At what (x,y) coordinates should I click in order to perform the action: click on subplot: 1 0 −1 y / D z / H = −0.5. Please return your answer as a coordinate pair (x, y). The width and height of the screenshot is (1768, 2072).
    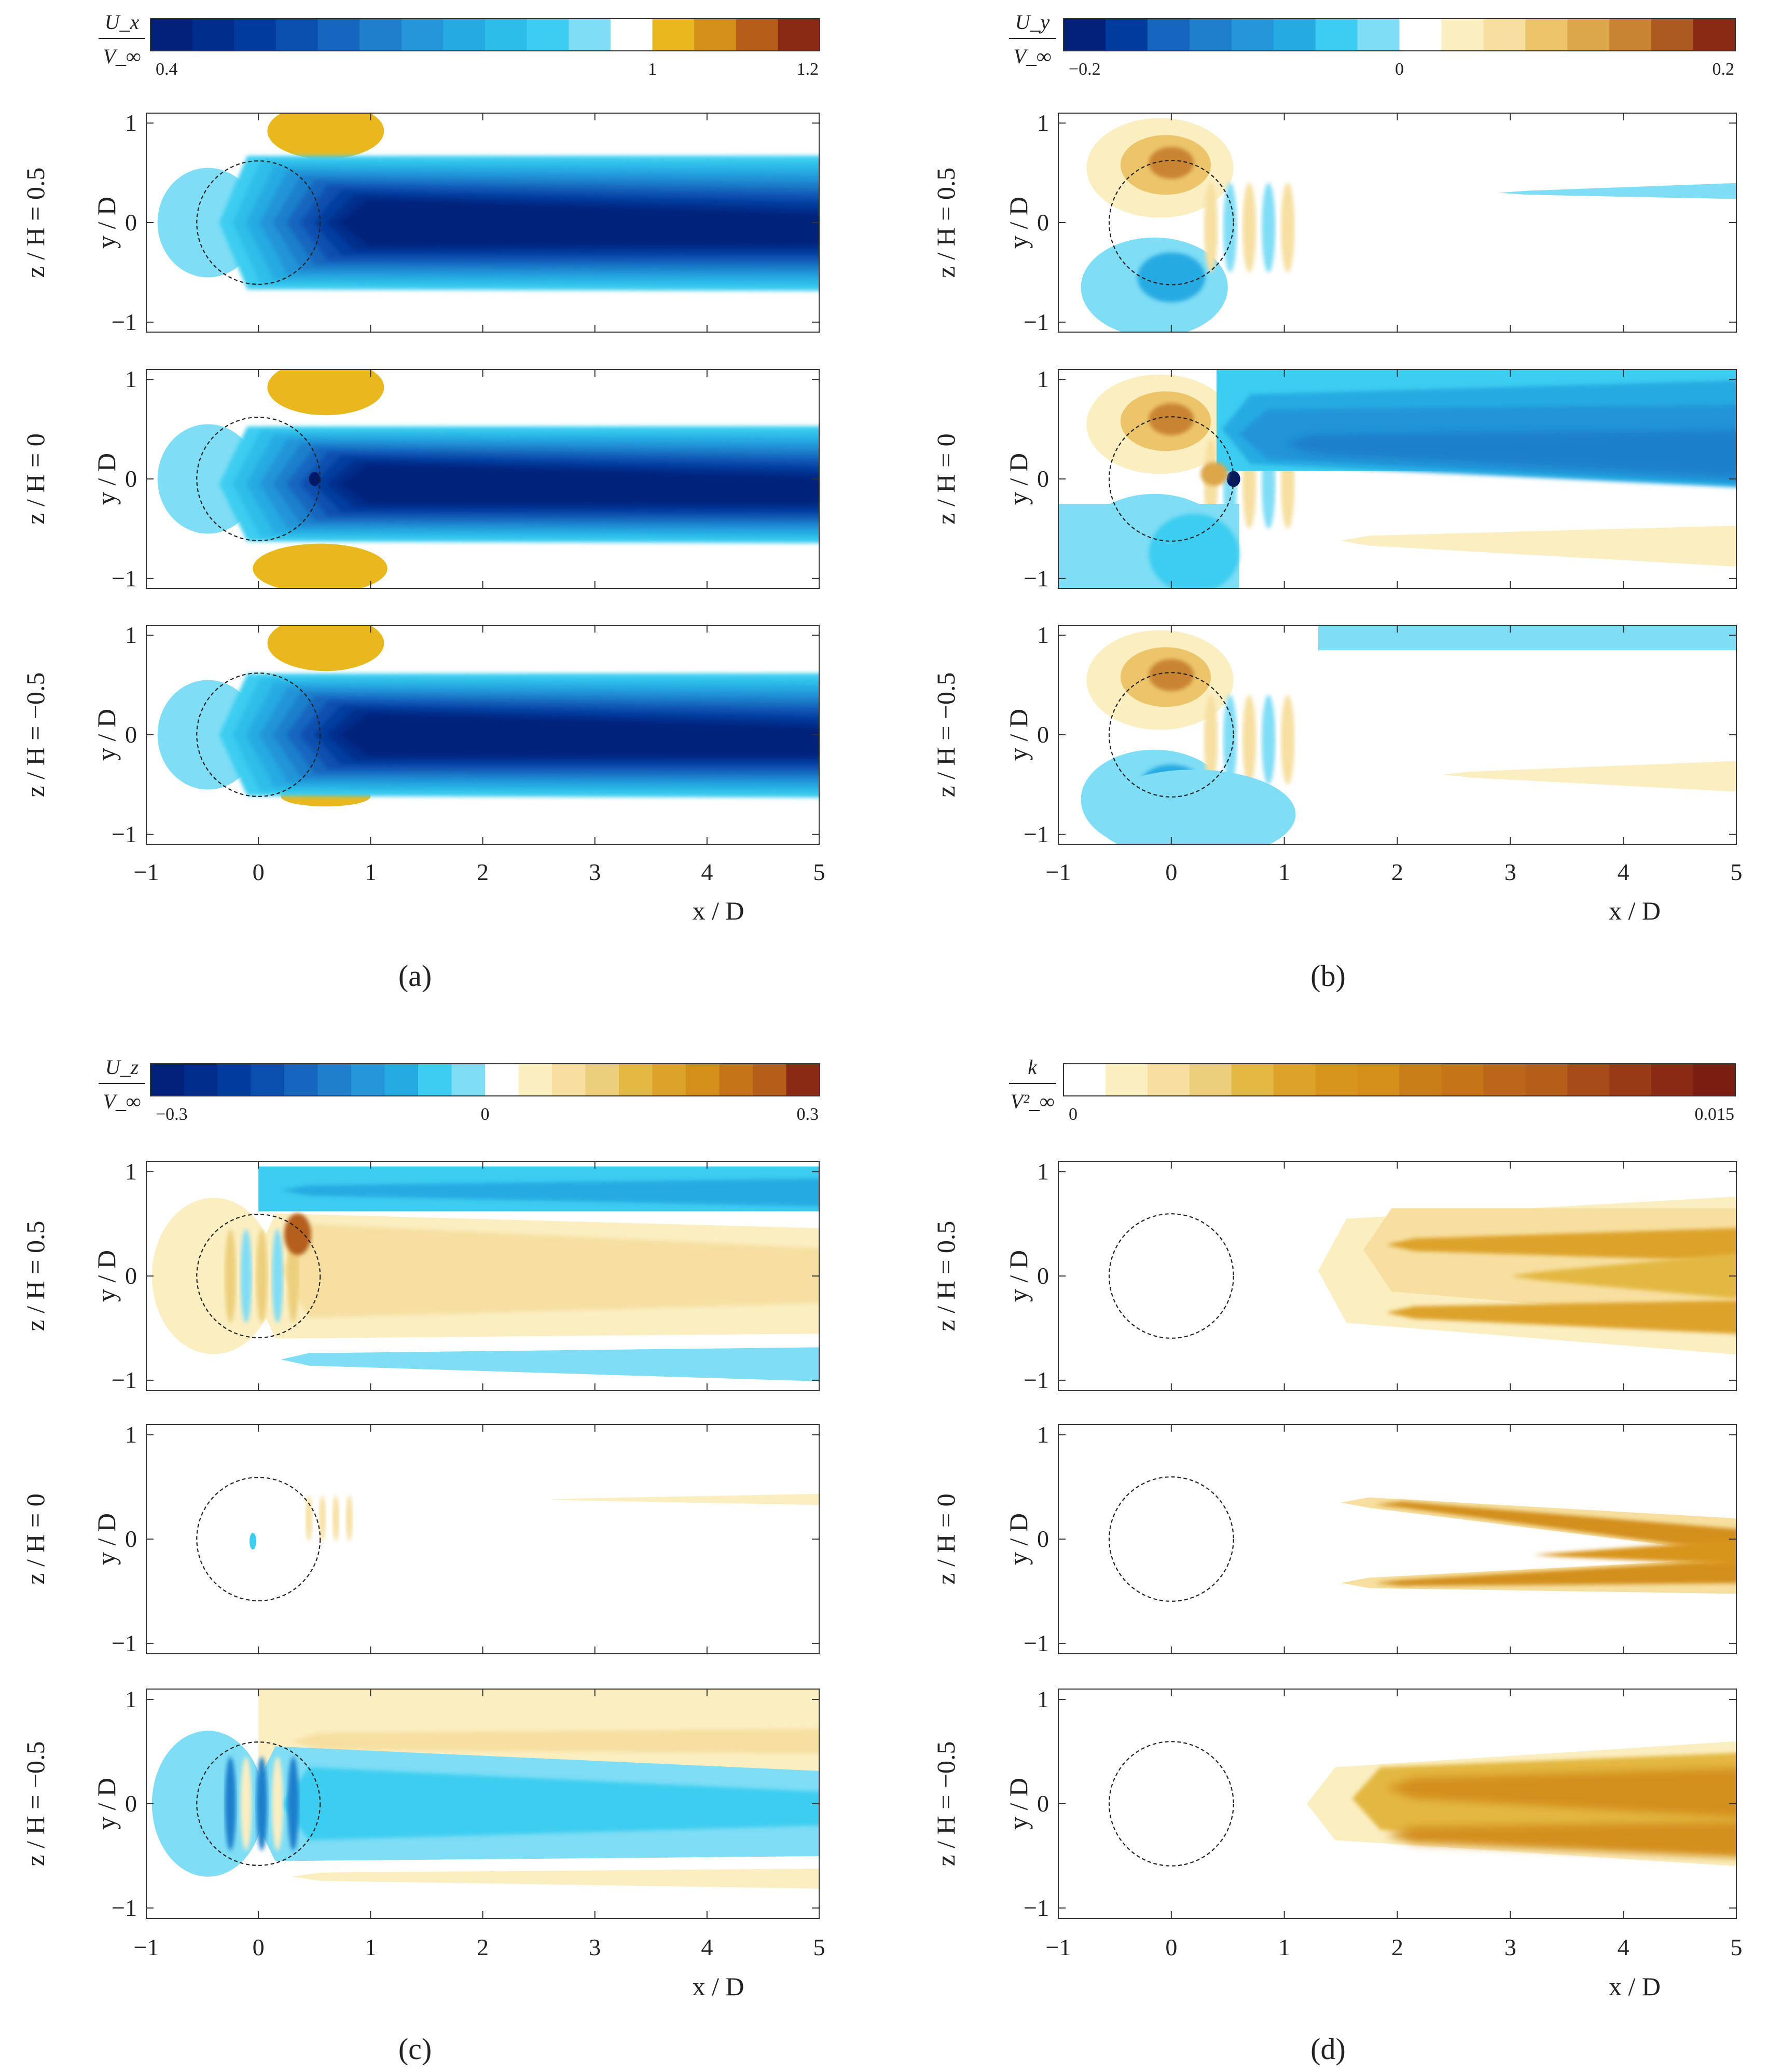
    Looking at the image, I should click on (420, 734).